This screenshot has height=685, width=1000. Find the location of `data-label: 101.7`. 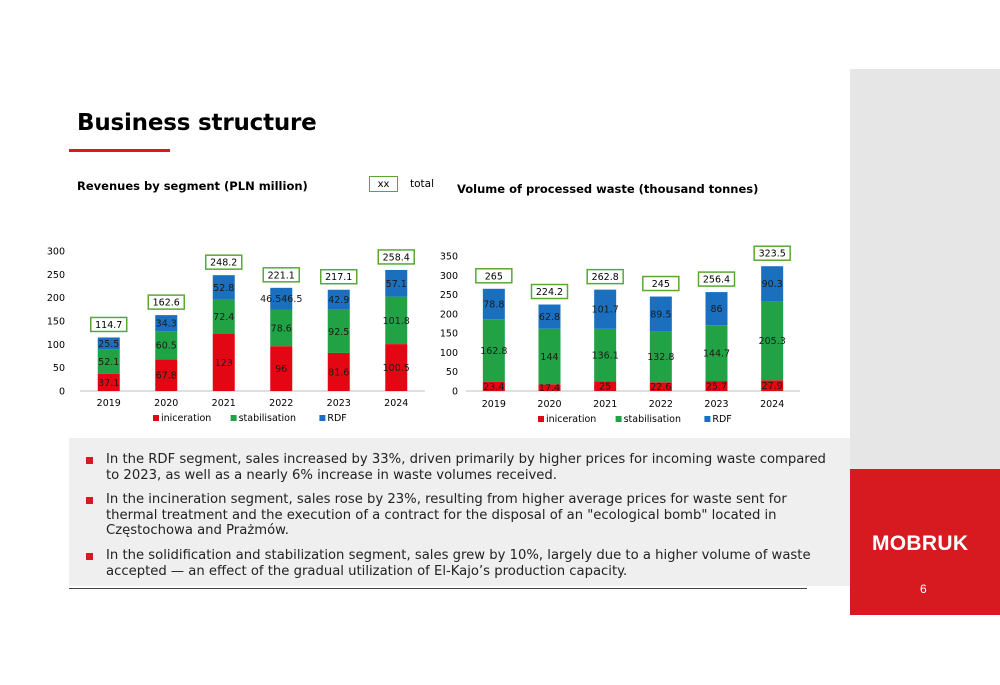

data-label: 101.7 is located at coordinates (605, 310).